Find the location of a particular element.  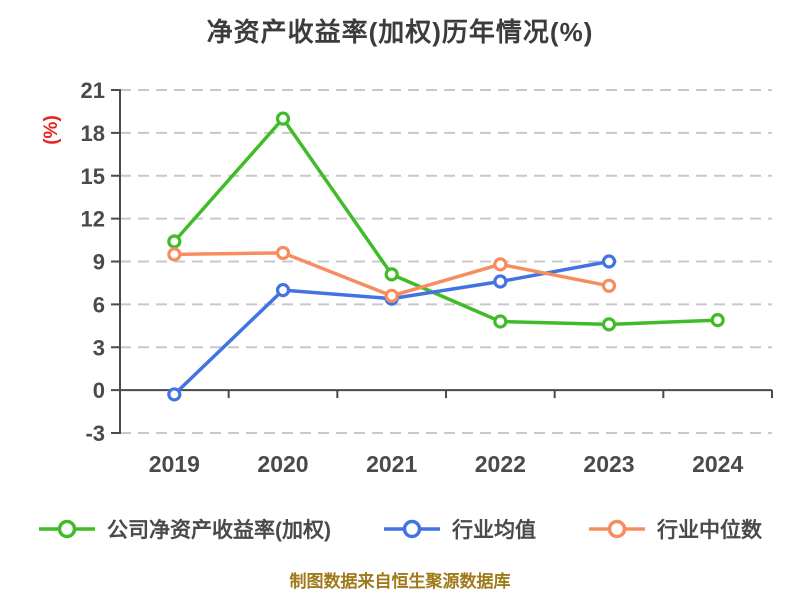

x-tick-label-2021: 2021 is located at coordinates (391, 464).